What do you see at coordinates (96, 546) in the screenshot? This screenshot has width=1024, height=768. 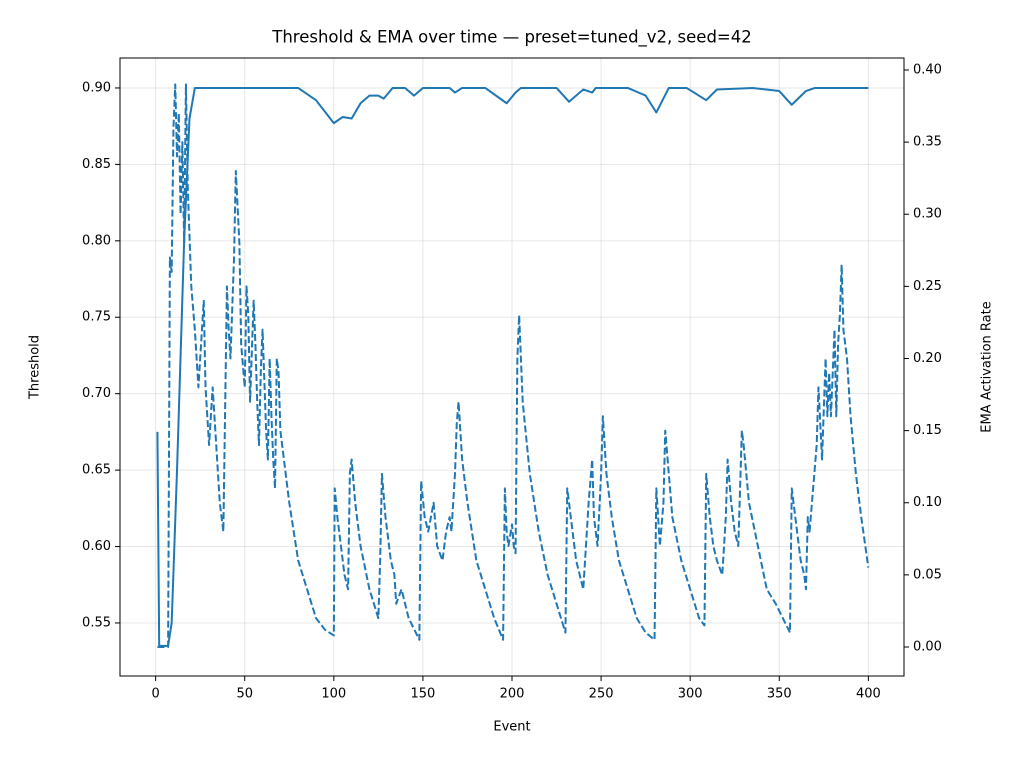 I see `y-tick-label: 0.60` at bounding box center [96, 546].